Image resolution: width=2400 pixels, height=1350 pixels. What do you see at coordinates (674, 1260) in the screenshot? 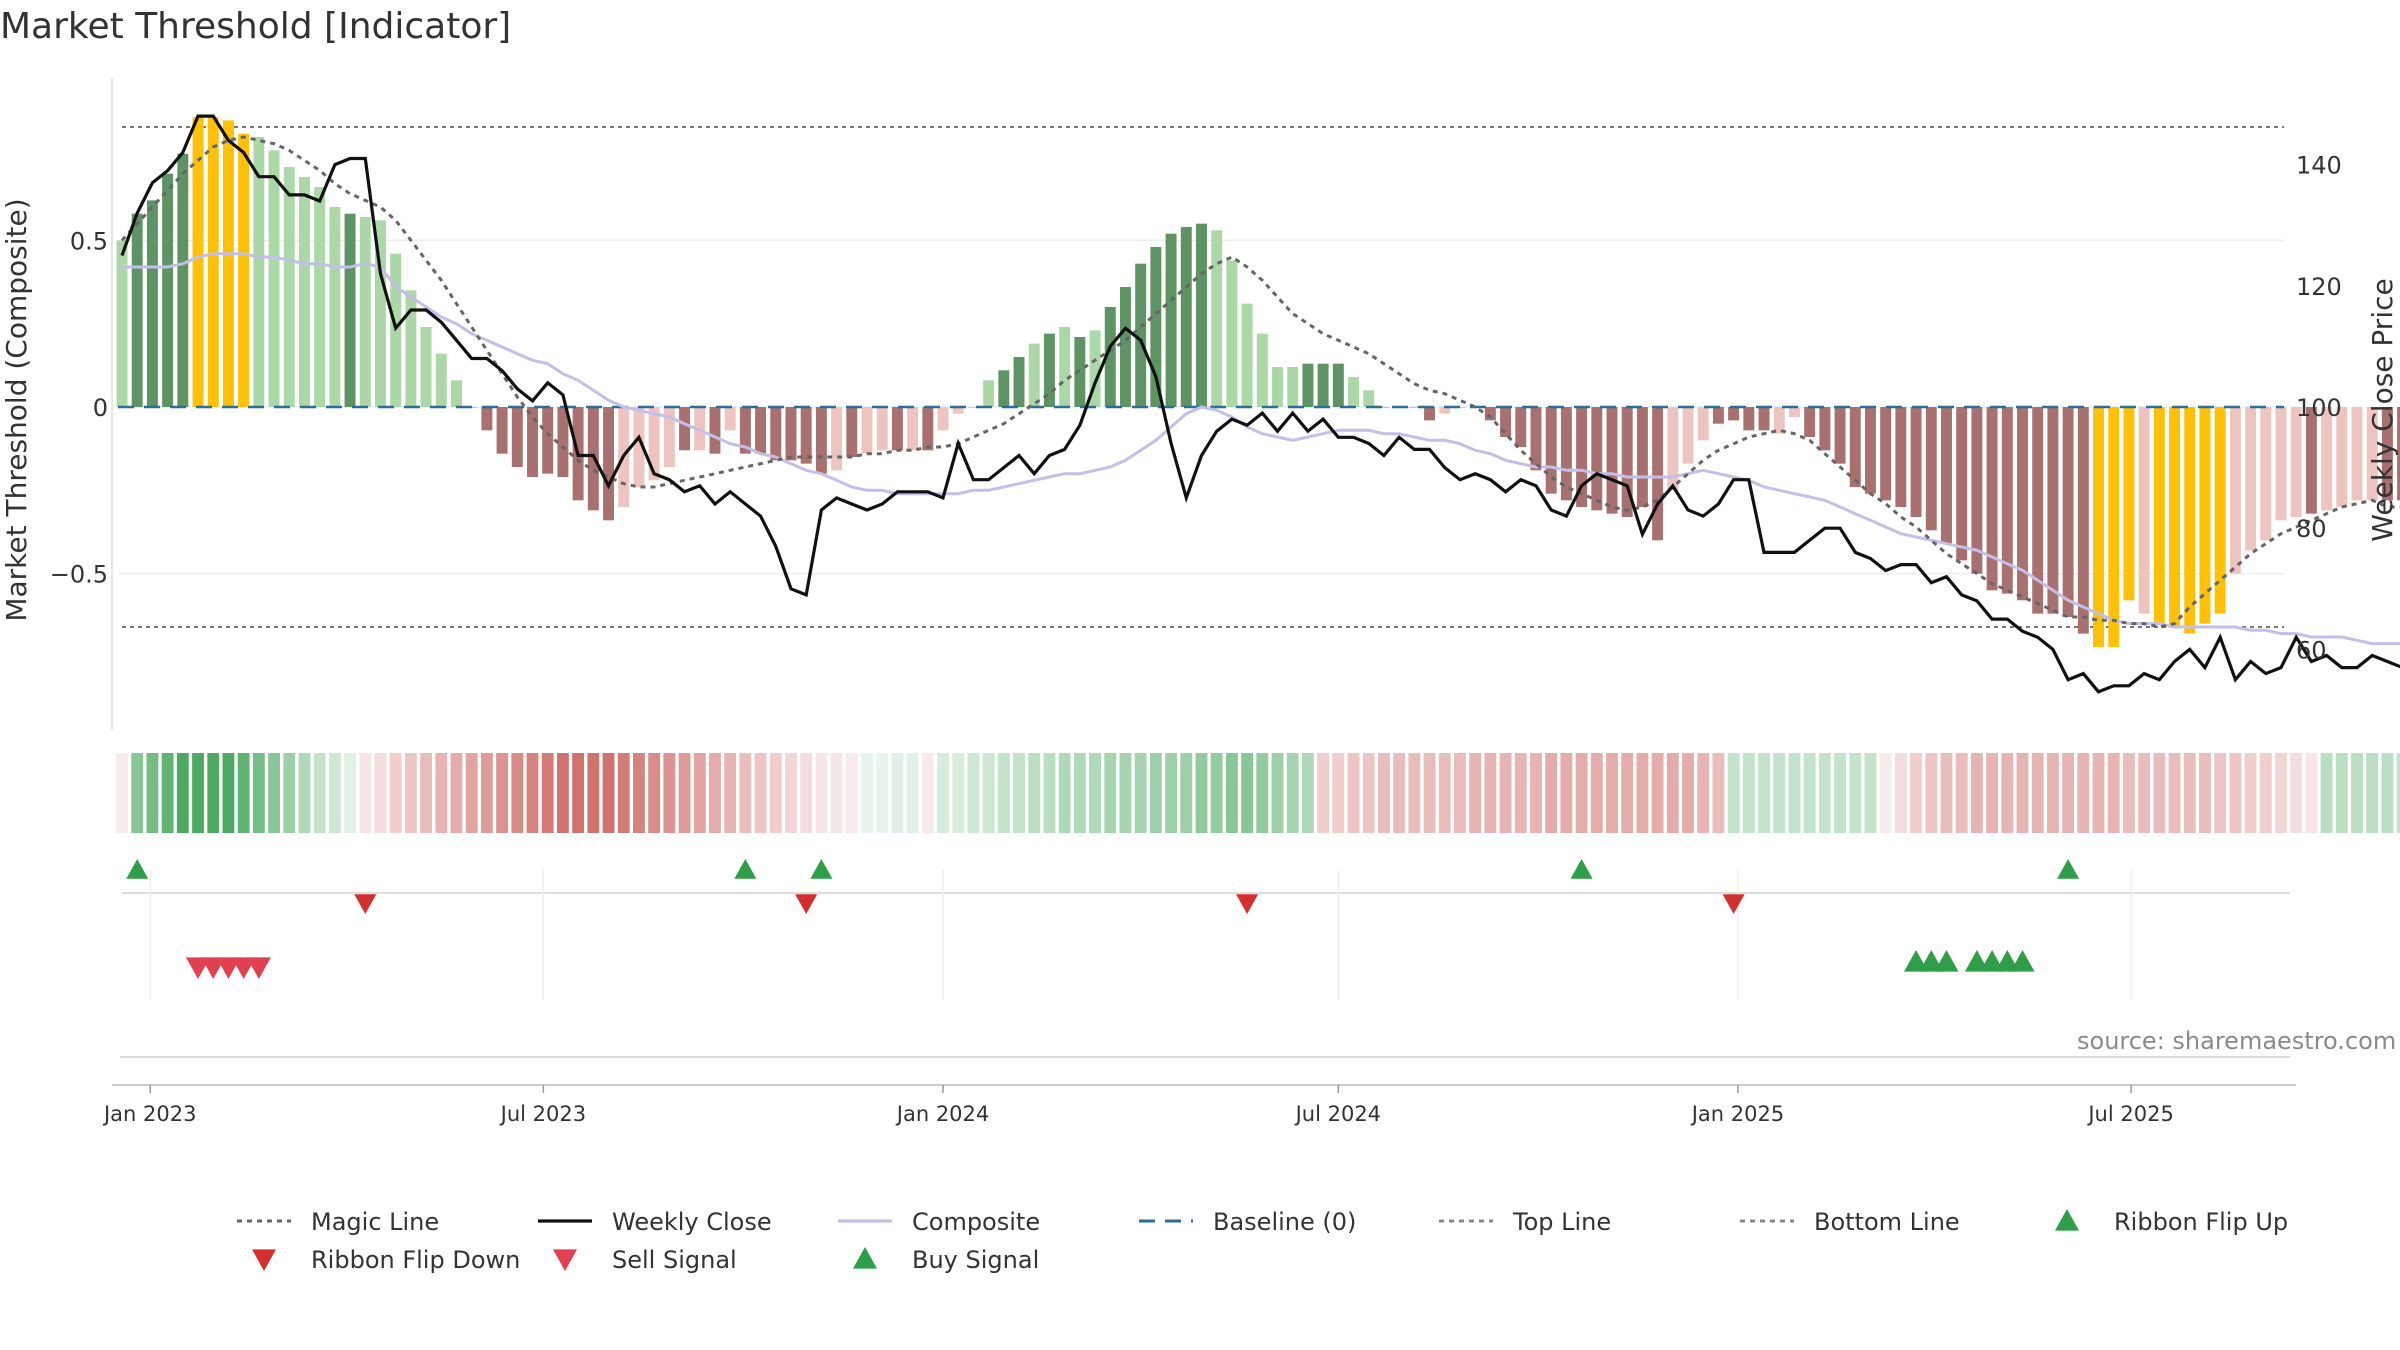
I see `legend-label: Sell Signal` at bounding box center [674, 1260].